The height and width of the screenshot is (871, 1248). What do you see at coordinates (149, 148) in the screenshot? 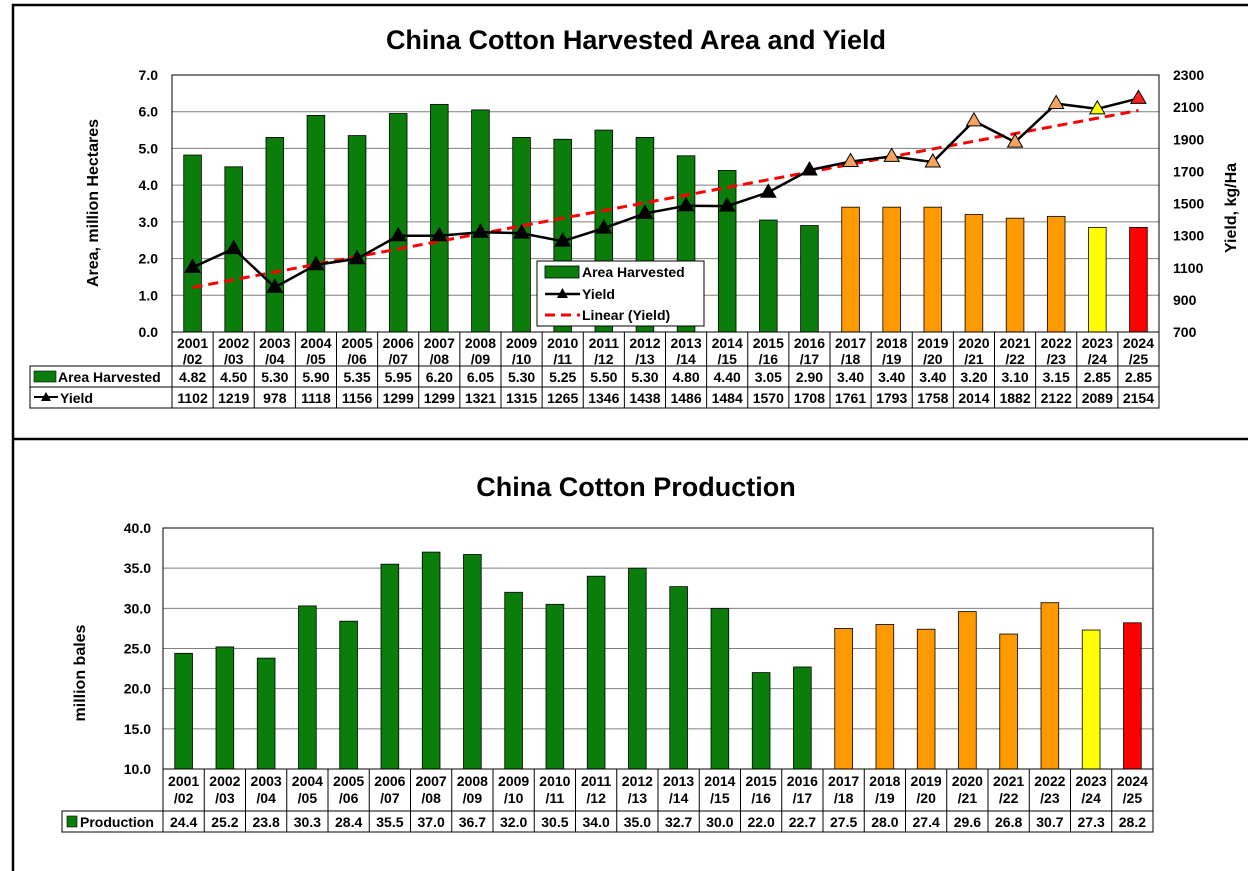
I see `y-tick-label: 5.0` at bounding box center [149, 148].